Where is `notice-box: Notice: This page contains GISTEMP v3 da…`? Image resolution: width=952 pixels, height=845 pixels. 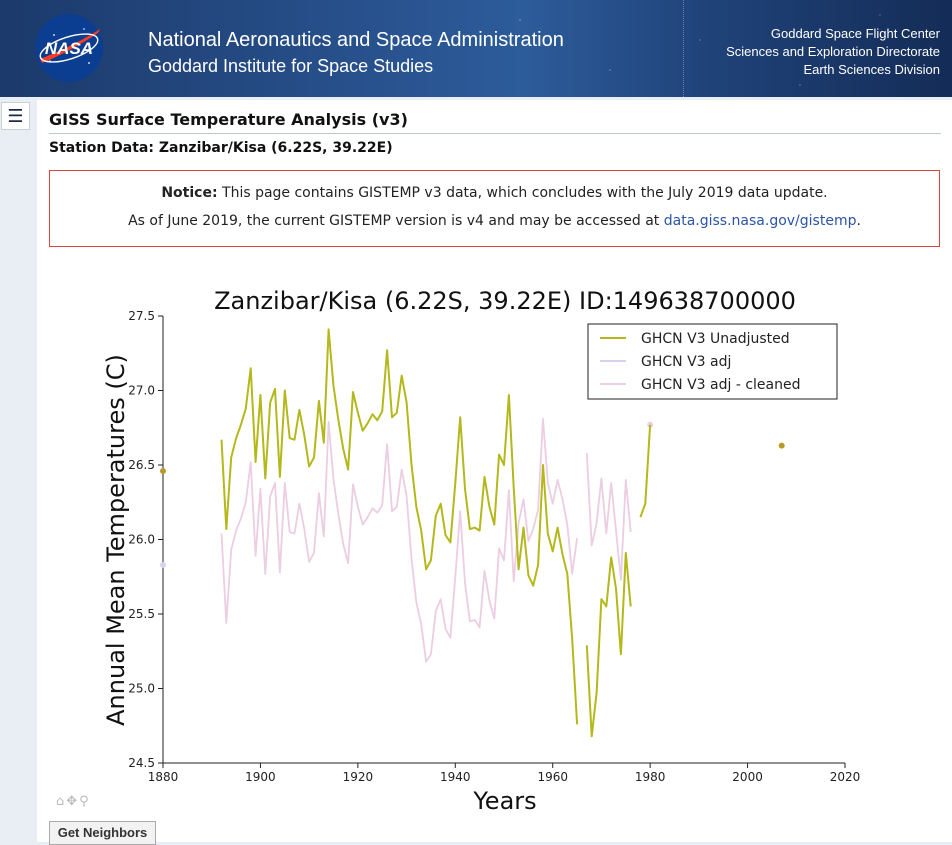
notice-box: Notice: This page contains GISTEMP v3 da… is located at coordinates (494, 208).